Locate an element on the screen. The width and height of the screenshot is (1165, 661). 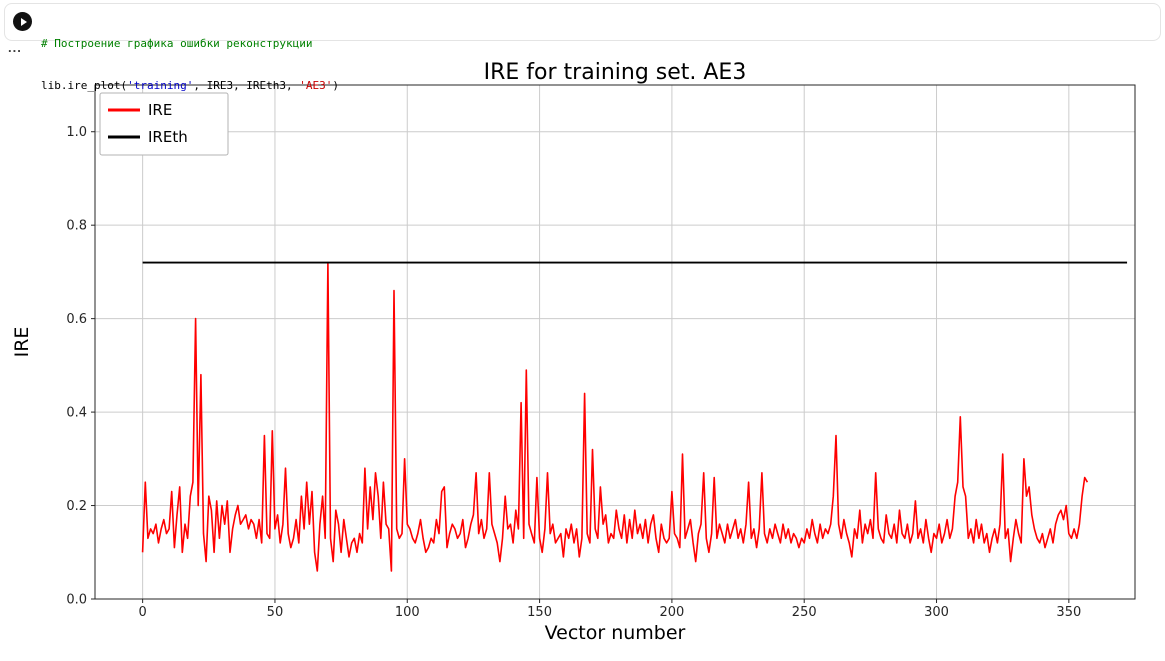
x-axis-label: Vector number is located at coordinates (615, 633).